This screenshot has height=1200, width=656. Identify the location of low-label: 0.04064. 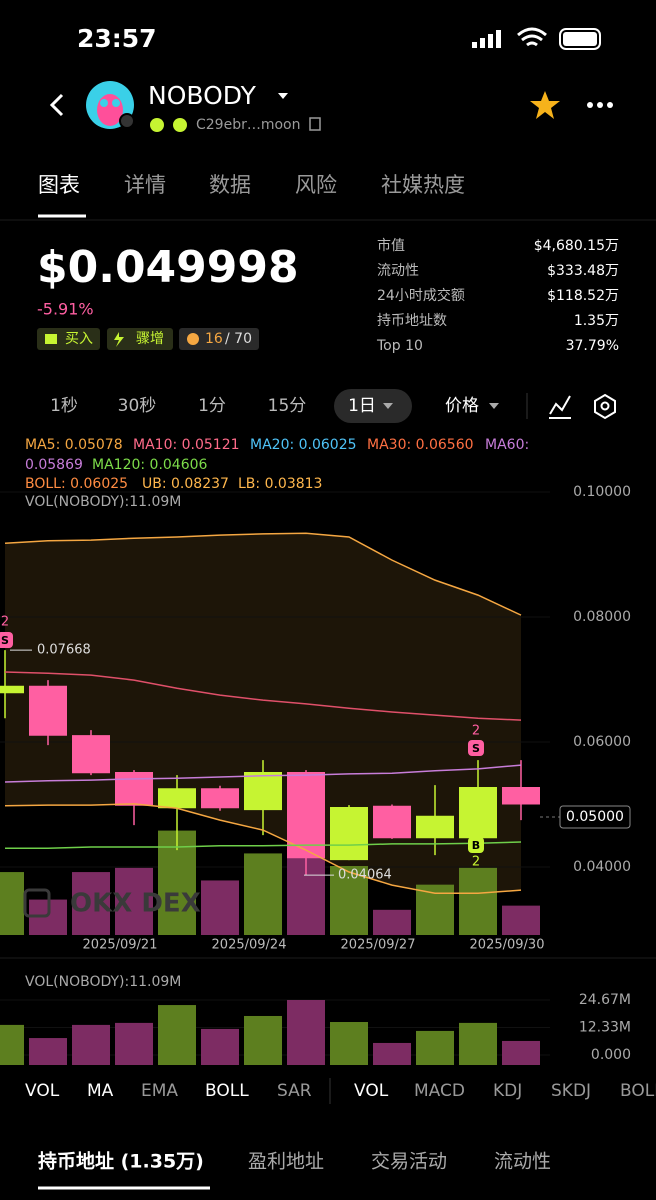
(365, 875).